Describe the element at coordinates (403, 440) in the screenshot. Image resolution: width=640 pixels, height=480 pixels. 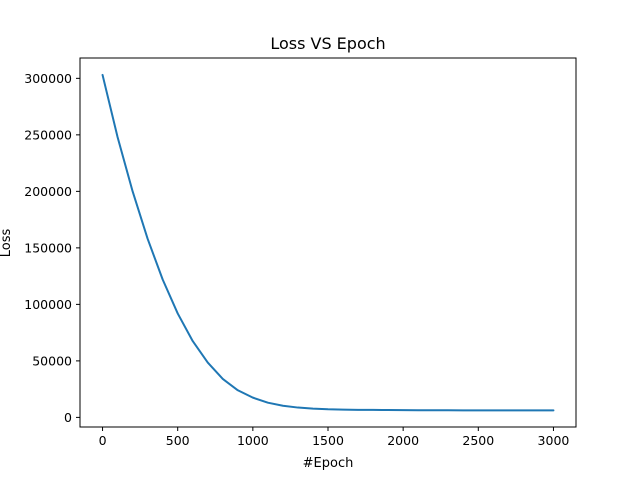
I see `x-tick-label: 2000` at that location.